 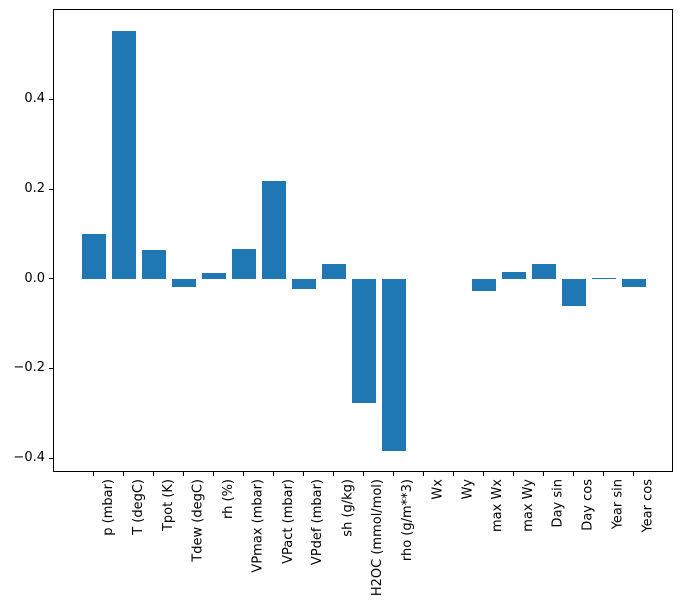 What do you see at coordinates (408, 520) in the screenshot?
I see `x-tick-label-rho (g/m**3): rho (g/m**3)` at bounding box center [408, 520].